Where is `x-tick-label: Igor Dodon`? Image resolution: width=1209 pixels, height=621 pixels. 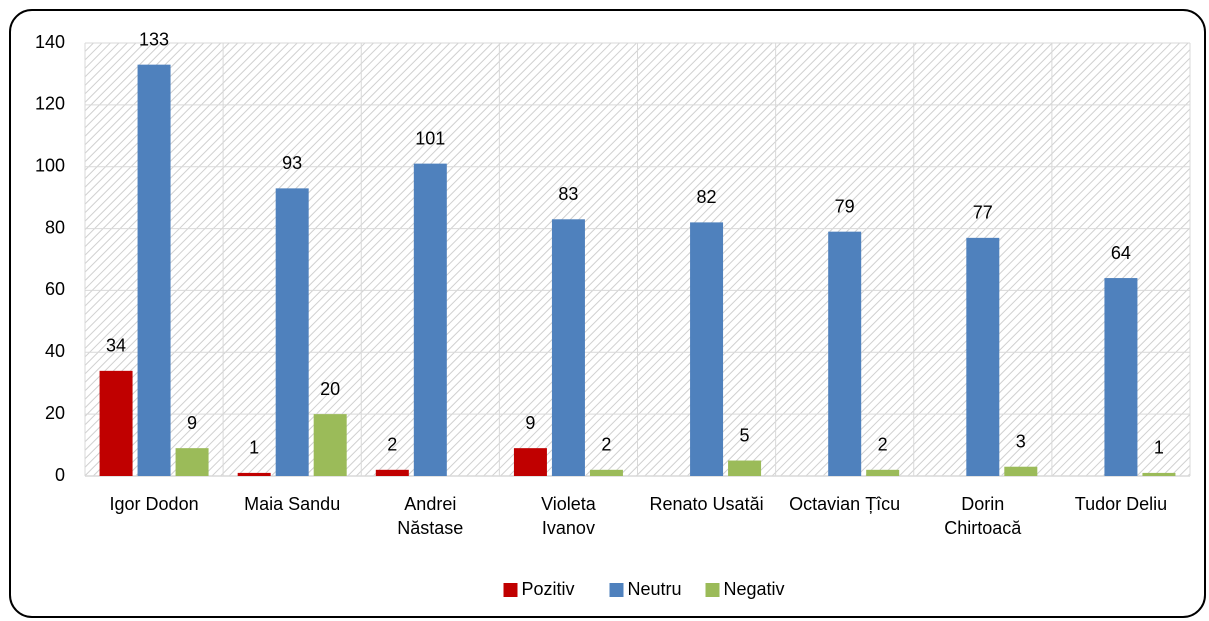 x-tick-label: Igor Dodon is located at coordinates (154, 504).